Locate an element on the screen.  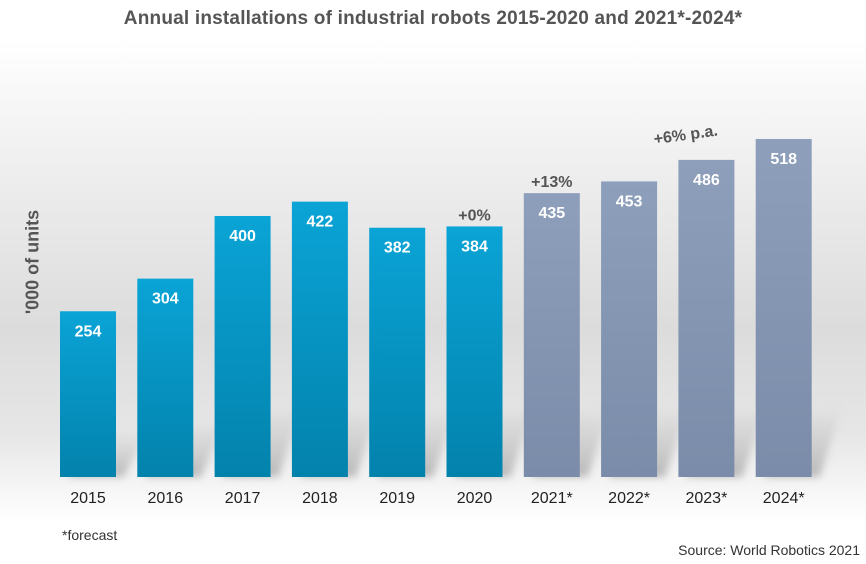
bar-value-label: 254 is located at coordinates (88, 331).